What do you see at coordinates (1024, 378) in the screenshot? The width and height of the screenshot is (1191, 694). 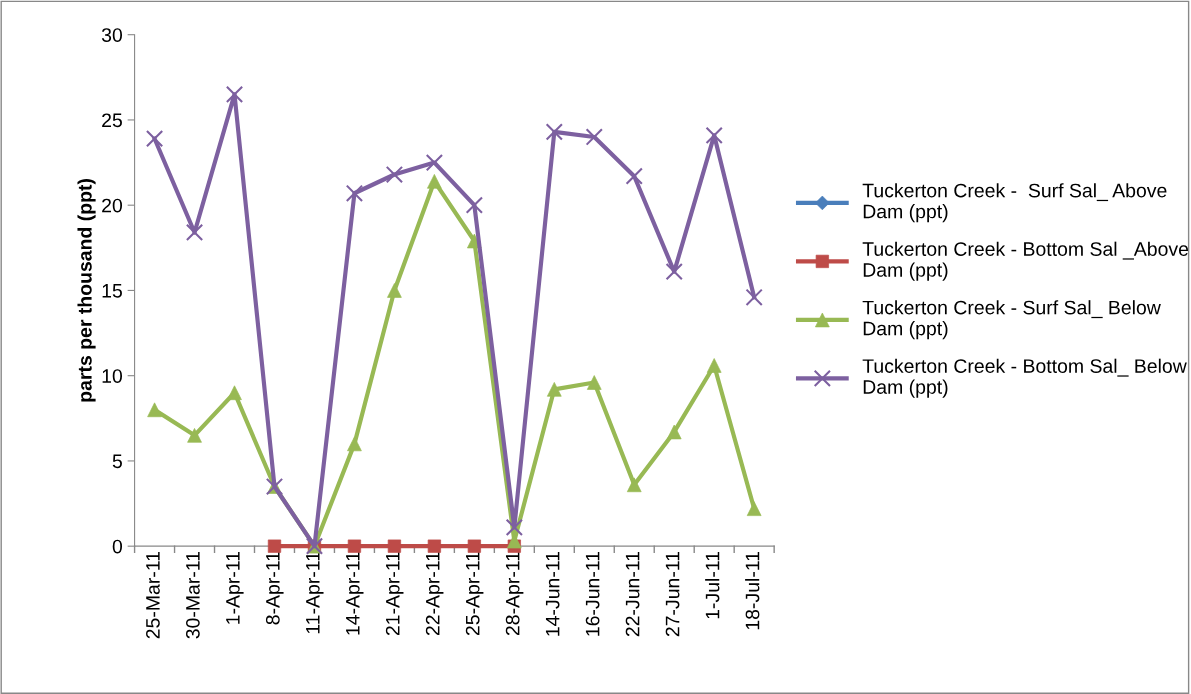 I see `legend-label: Tuckerton Creek - Bottom Sal_ Below Dam (ppt)` at bounding box center [1024, 378].